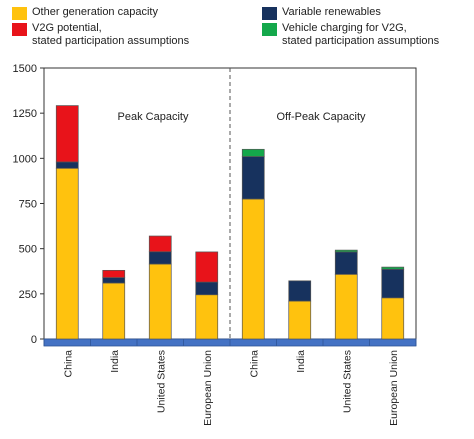 Image resolution: width=474 pixels, height=439 pixels. What do you see at coordinates (111, 41) in the screenshot?
I see `legend-label-v2g-line2: stated participation assumptions` at bounding box center [111, 41].